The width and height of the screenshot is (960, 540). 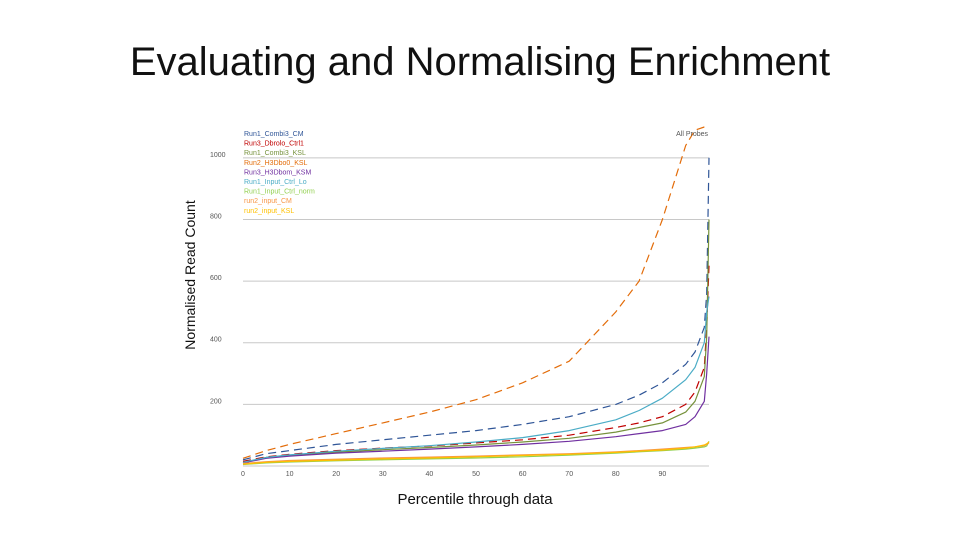 What do you see at coordinates (430, 474) in the screenshot?
I see `x-tick-label: 40` at bounding box center [430, 474].